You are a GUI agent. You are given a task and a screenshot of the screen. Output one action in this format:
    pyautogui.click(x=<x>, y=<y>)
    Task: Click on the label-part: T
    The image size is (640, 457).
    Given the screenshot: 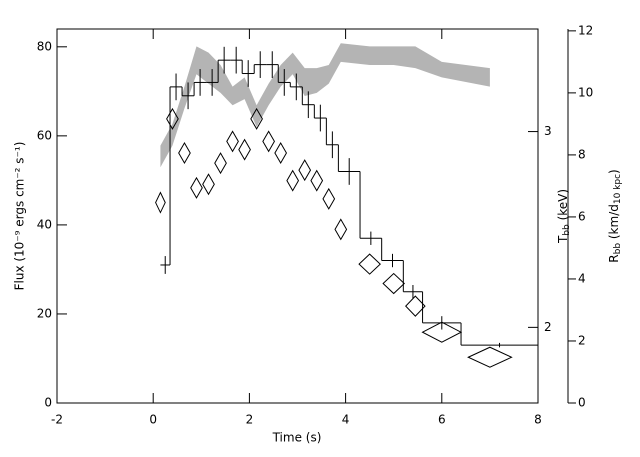 What is the action you would take?
    pyautogui.click(x=563, y=239)
    